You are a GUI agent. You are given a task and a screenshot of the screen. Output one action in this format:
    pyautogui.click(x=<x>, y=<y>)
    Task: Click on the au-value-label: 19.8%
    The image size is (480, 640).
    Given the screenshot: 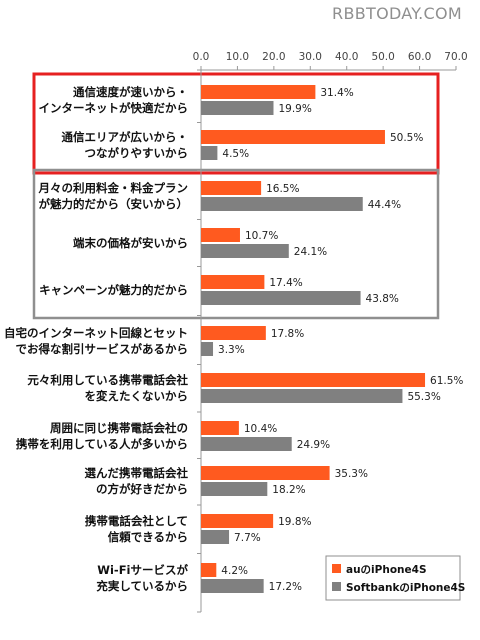 What is the action you would take?
    pyautogui.click(x=294, y=522)
    